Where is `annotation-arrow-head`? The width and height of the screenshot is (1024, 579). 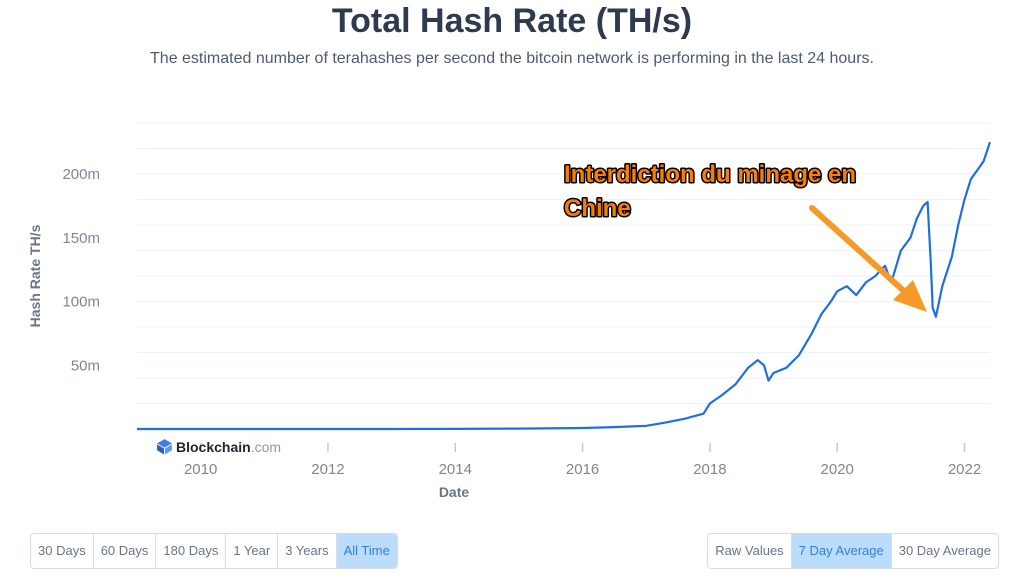 annotation-arrow-head is located at coordinates (910, 296).